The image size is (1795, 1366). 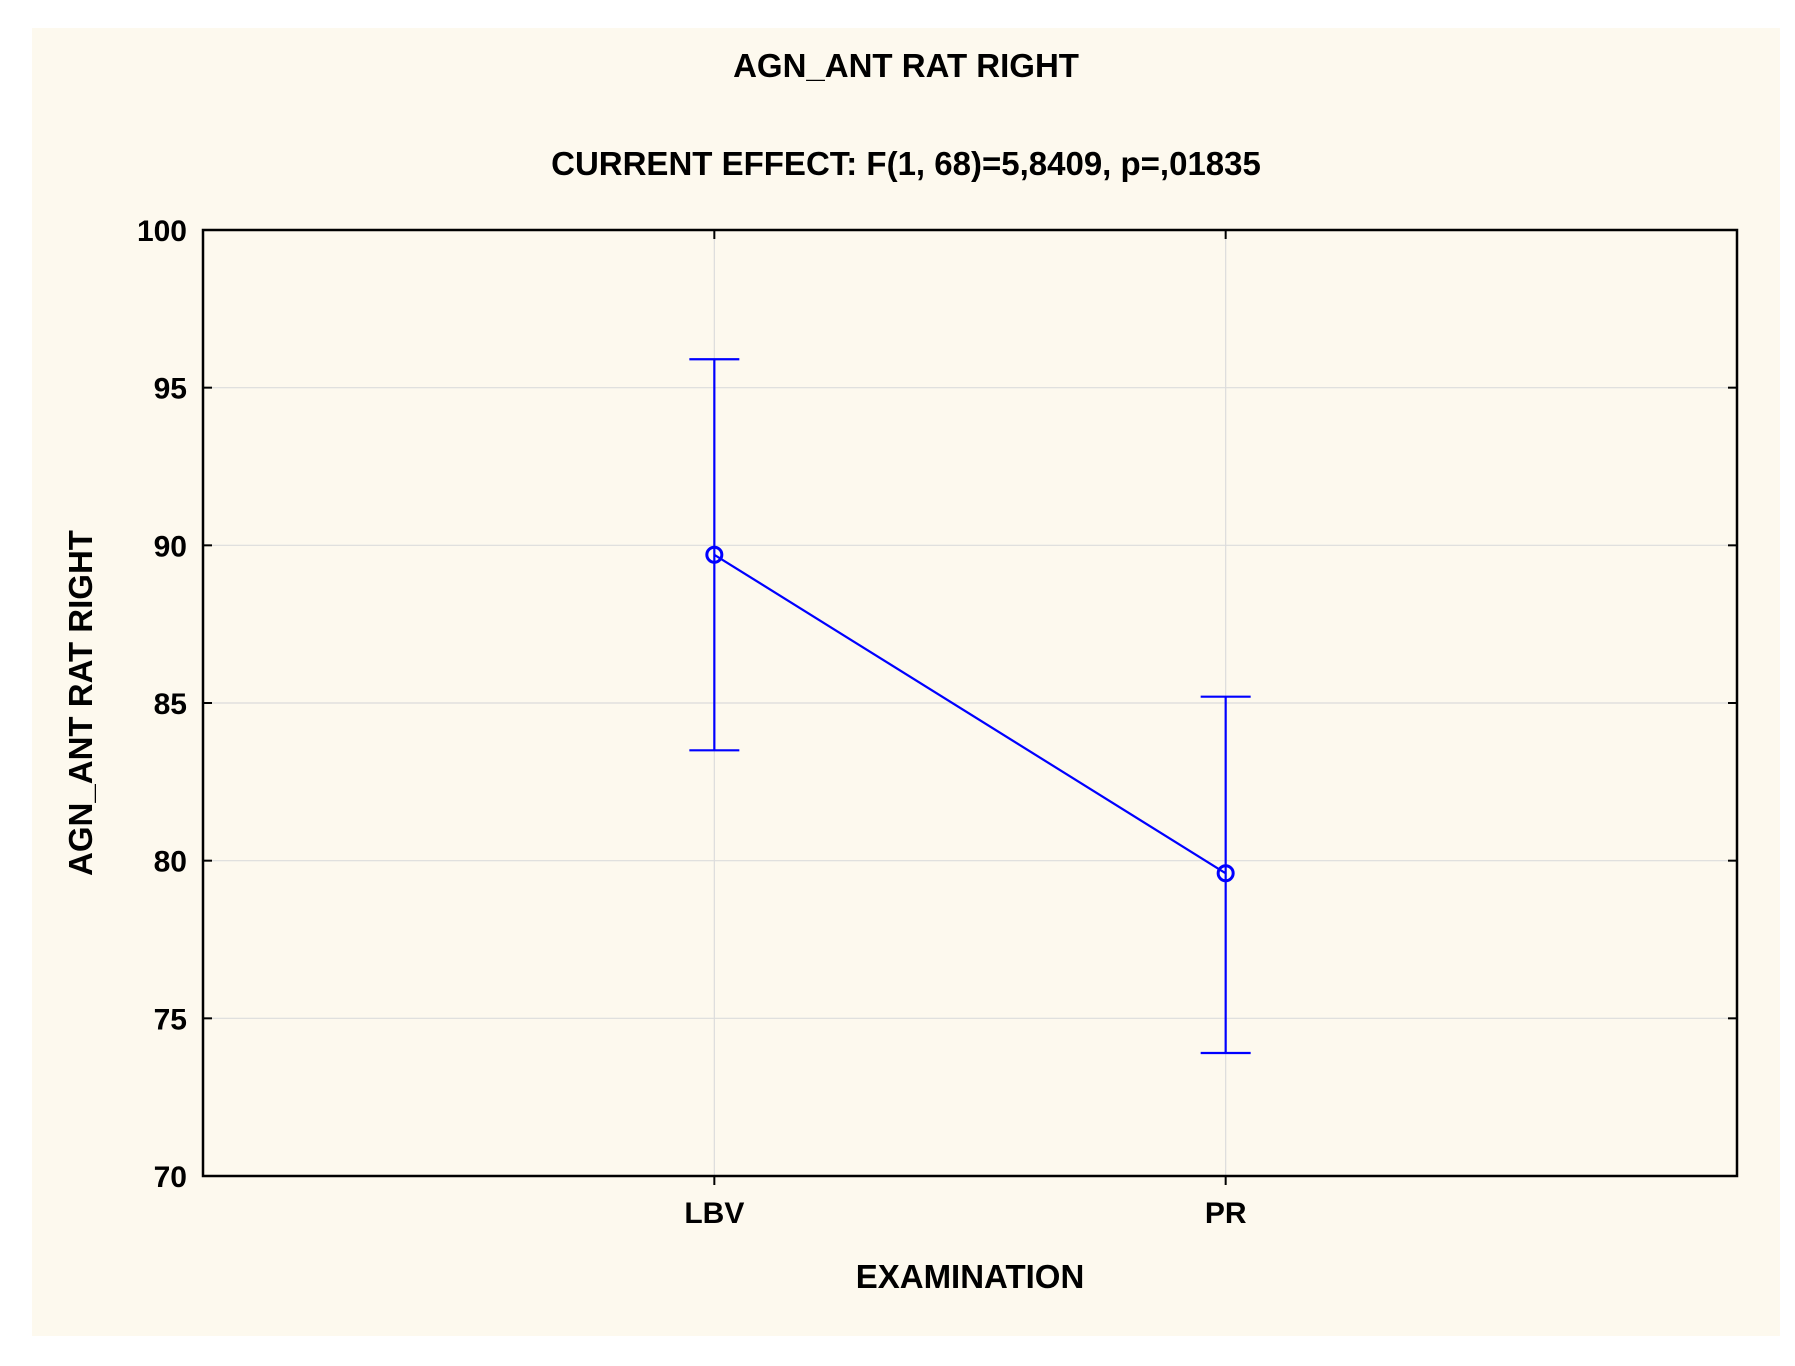 What do you see at coordinates (906, 65) in the screenshot?
I see `chart-title: AGN_ANT RAT RIGHT` at bounding box center [906, 65].